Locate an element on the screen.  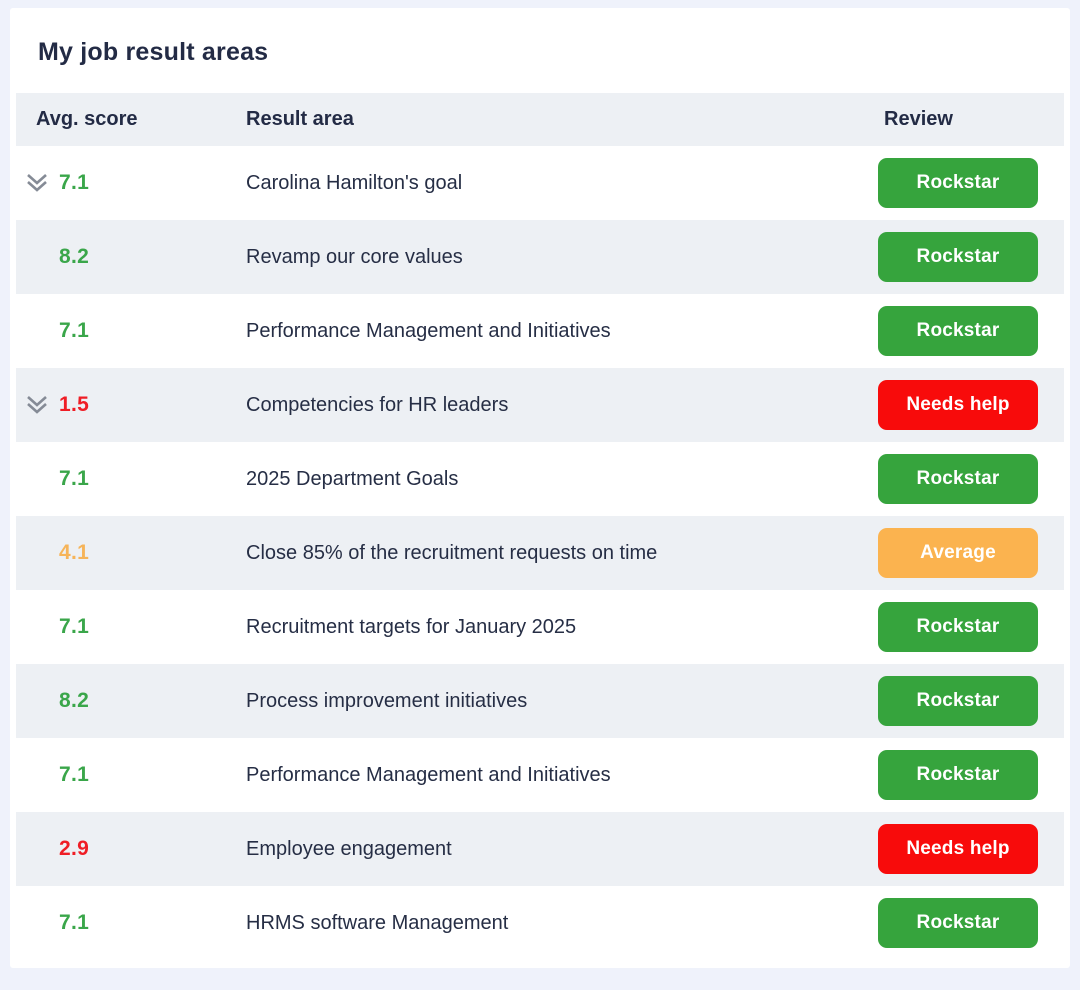
score-value: 1.5 is located at coordinates (74, 404).